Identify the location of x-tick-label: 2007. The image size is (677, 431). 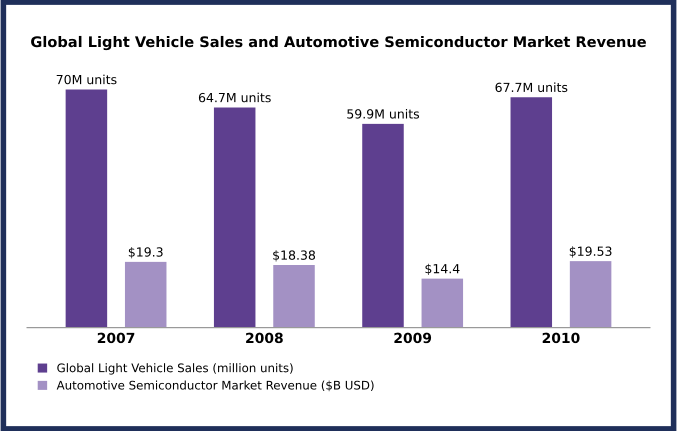
(116, 338).